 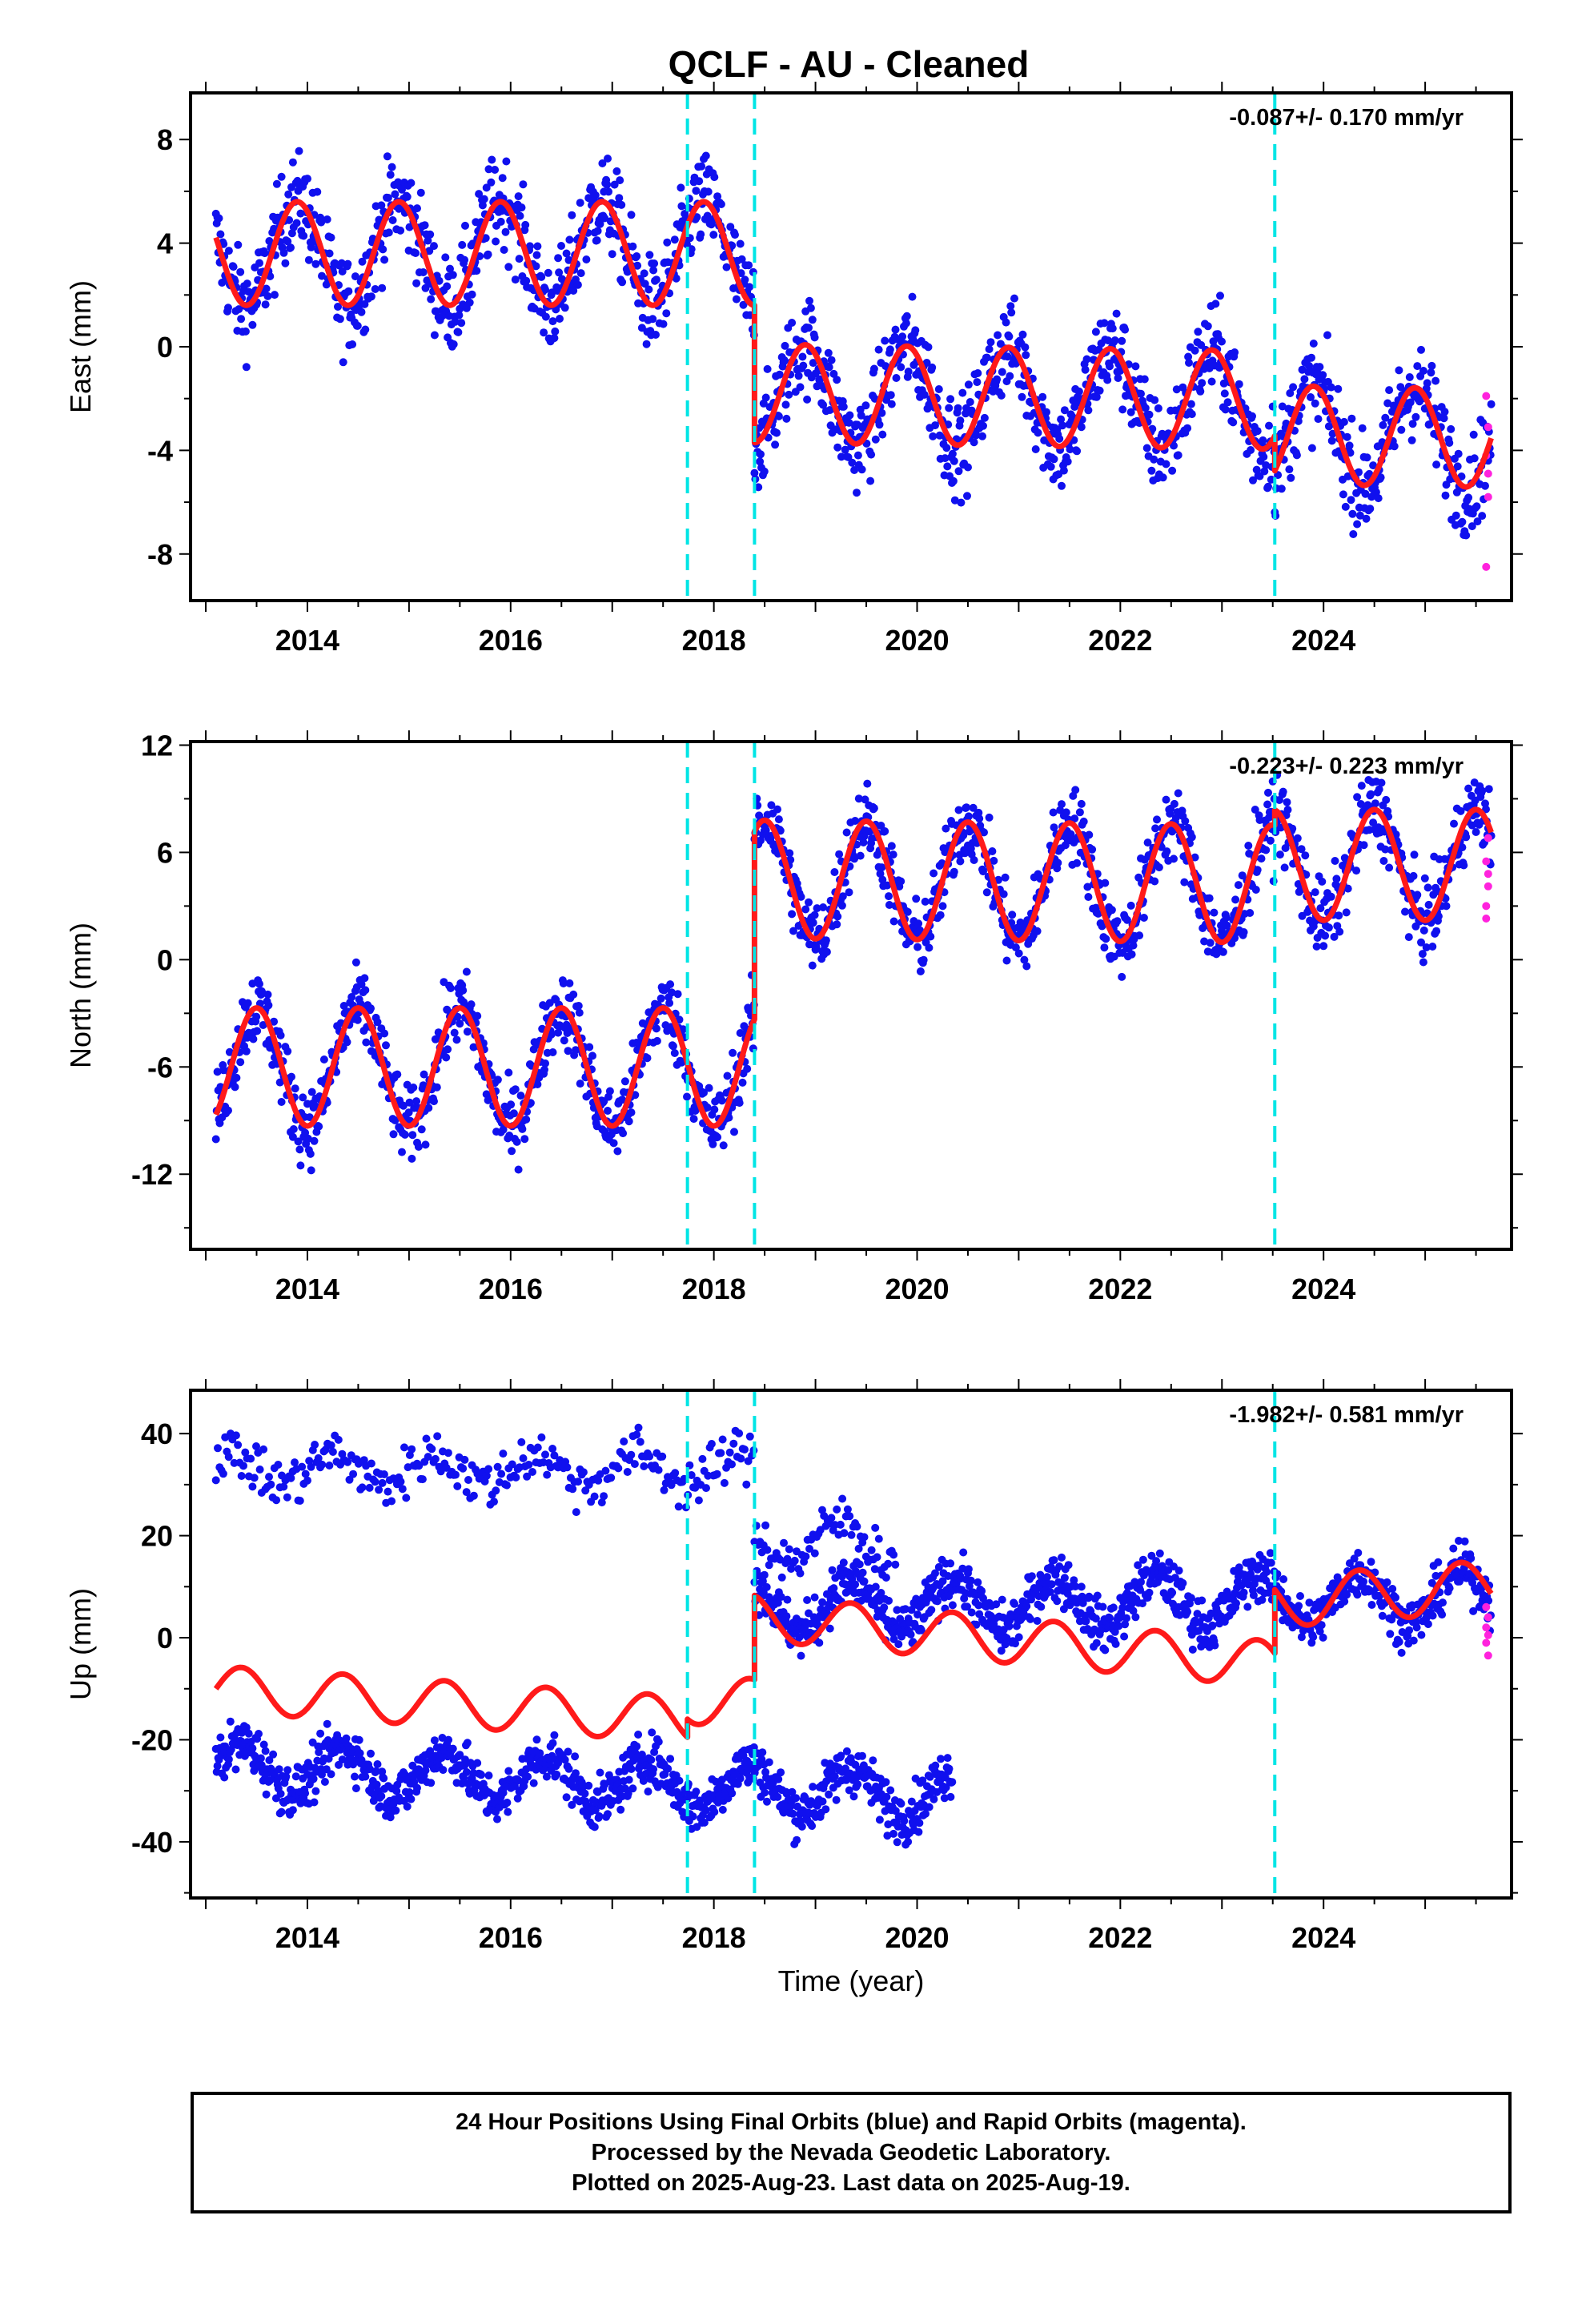 I want to click on east-x-tick-label: 2016, so click(x=511, y=640).